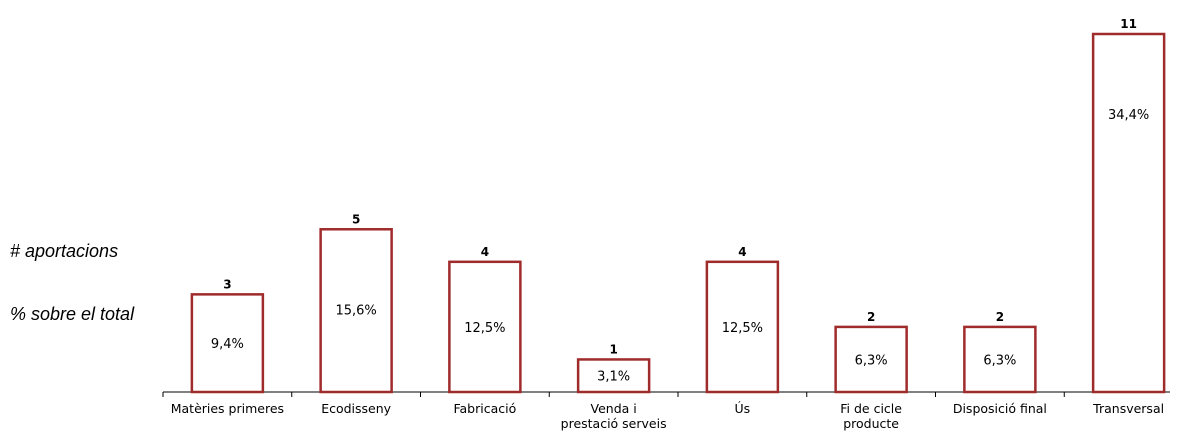 The image size is (1182, 436). Describe the element at coordinates (356, 408) in the screenshot. I see `category-label: Ecodisseny` at that location.